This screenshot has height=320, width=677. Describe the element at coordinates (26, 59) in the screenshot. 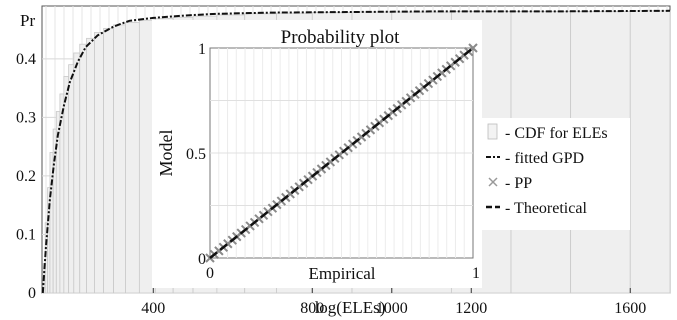

I see `y-tick-label: 0.4` at that location.